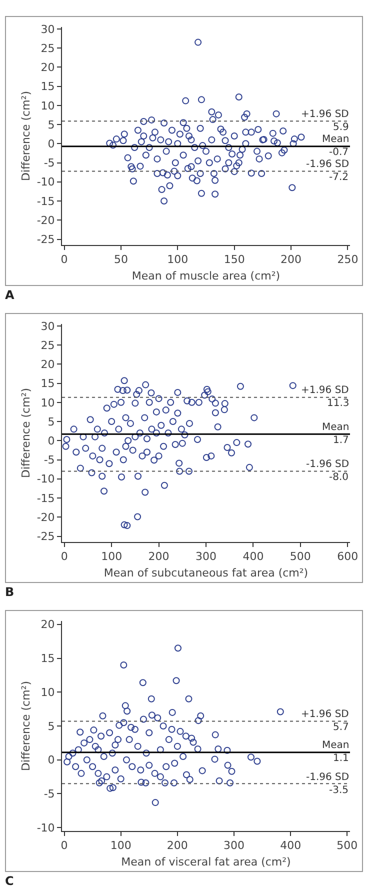 Image resolution: width=369 pixels, height=888 pixels. What do you see at coordinates (328, 784) in the screenshot?
I see `ref-line-label: -1.96 SD -3.5` at bounding box center [328, 784].